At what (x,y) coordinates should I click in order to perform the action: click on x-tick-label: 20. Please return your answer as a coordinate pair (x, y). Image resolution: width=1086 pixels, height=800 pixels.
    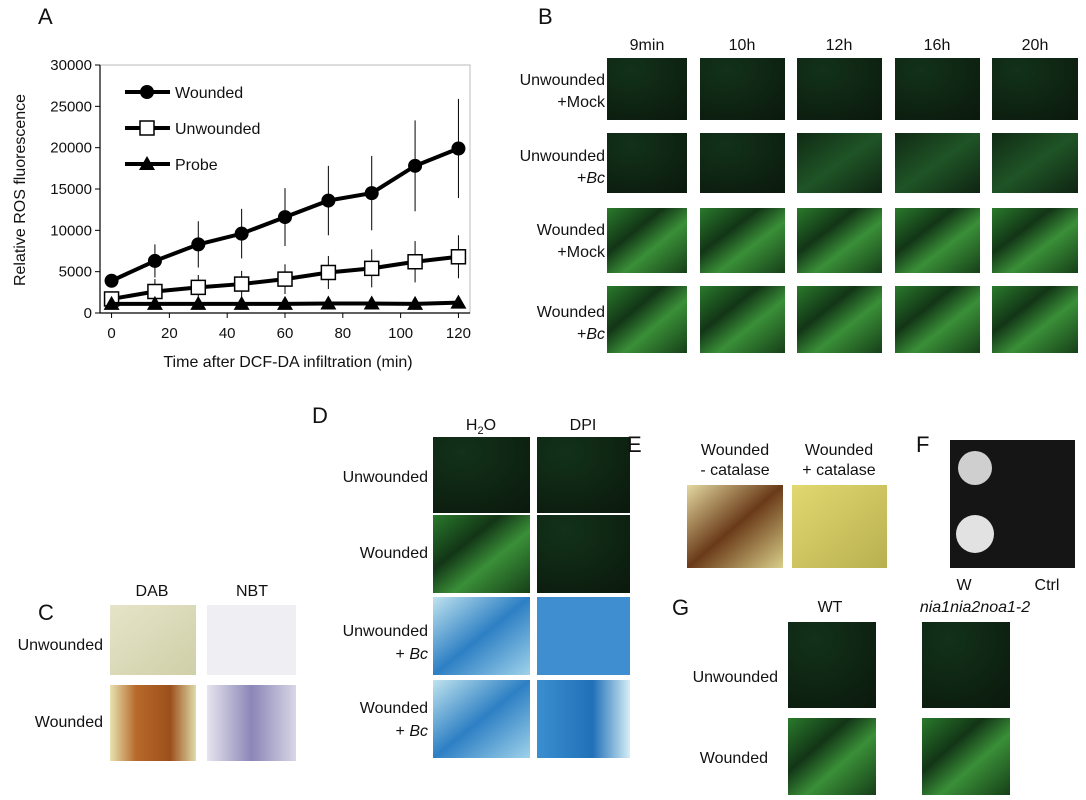
    Looking at the image, I should click on (169, 333).